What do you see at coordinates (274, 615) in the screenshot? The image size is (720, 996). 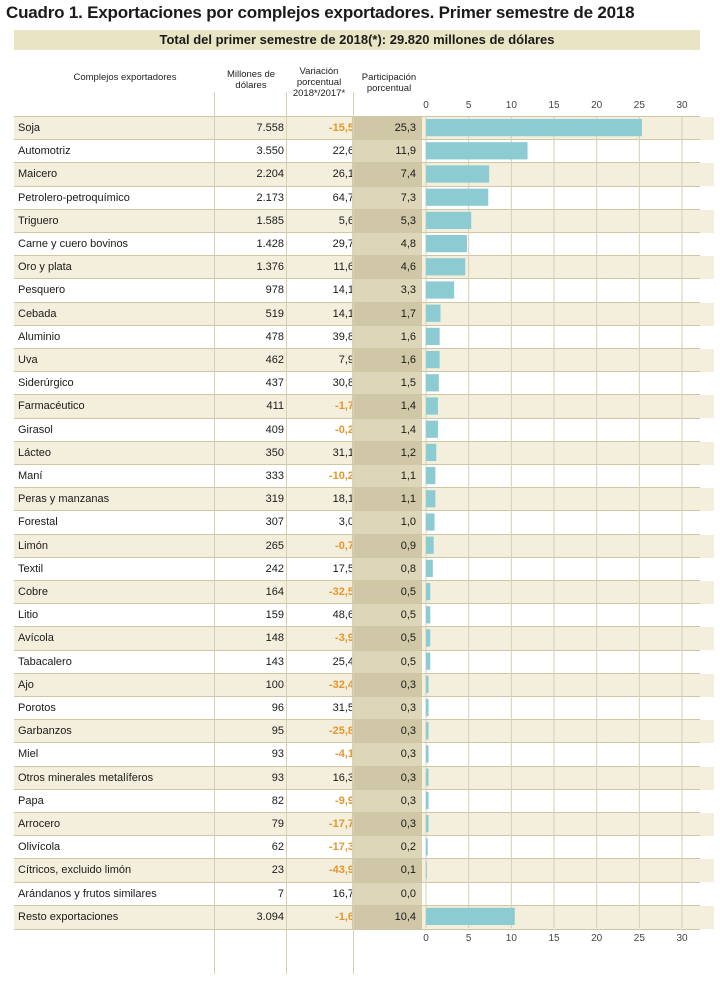 I see `row-millones: 159` at bounding box center [274, 615].